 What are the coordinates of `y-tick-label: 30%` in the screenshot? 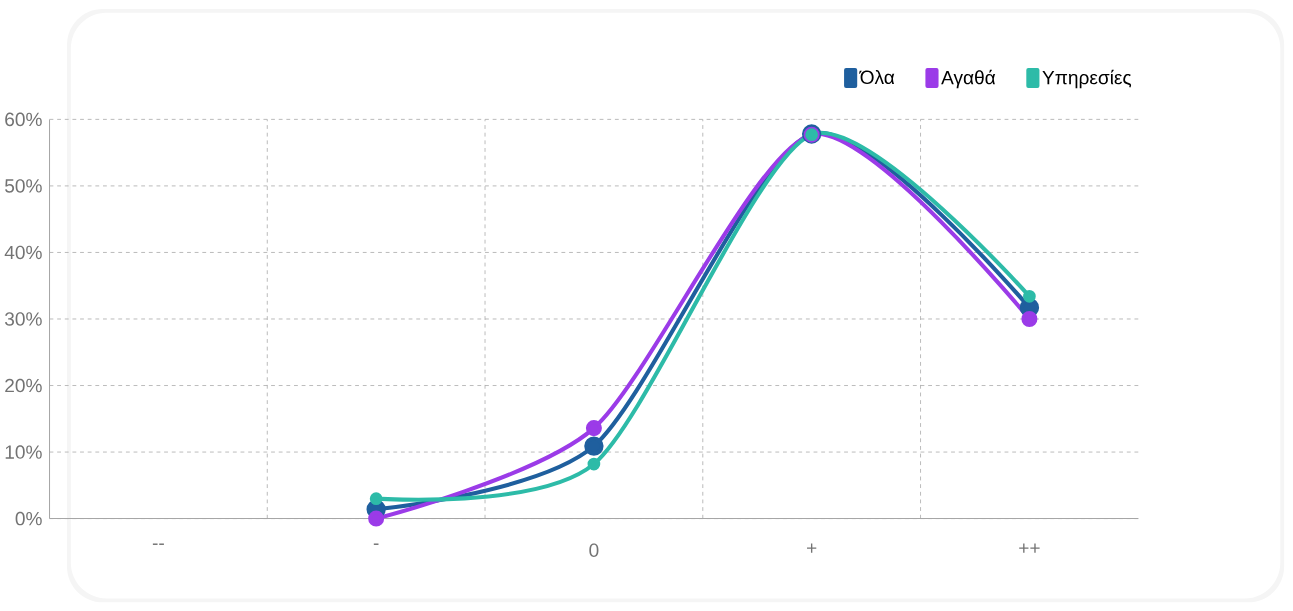 It's located at (23, 319).